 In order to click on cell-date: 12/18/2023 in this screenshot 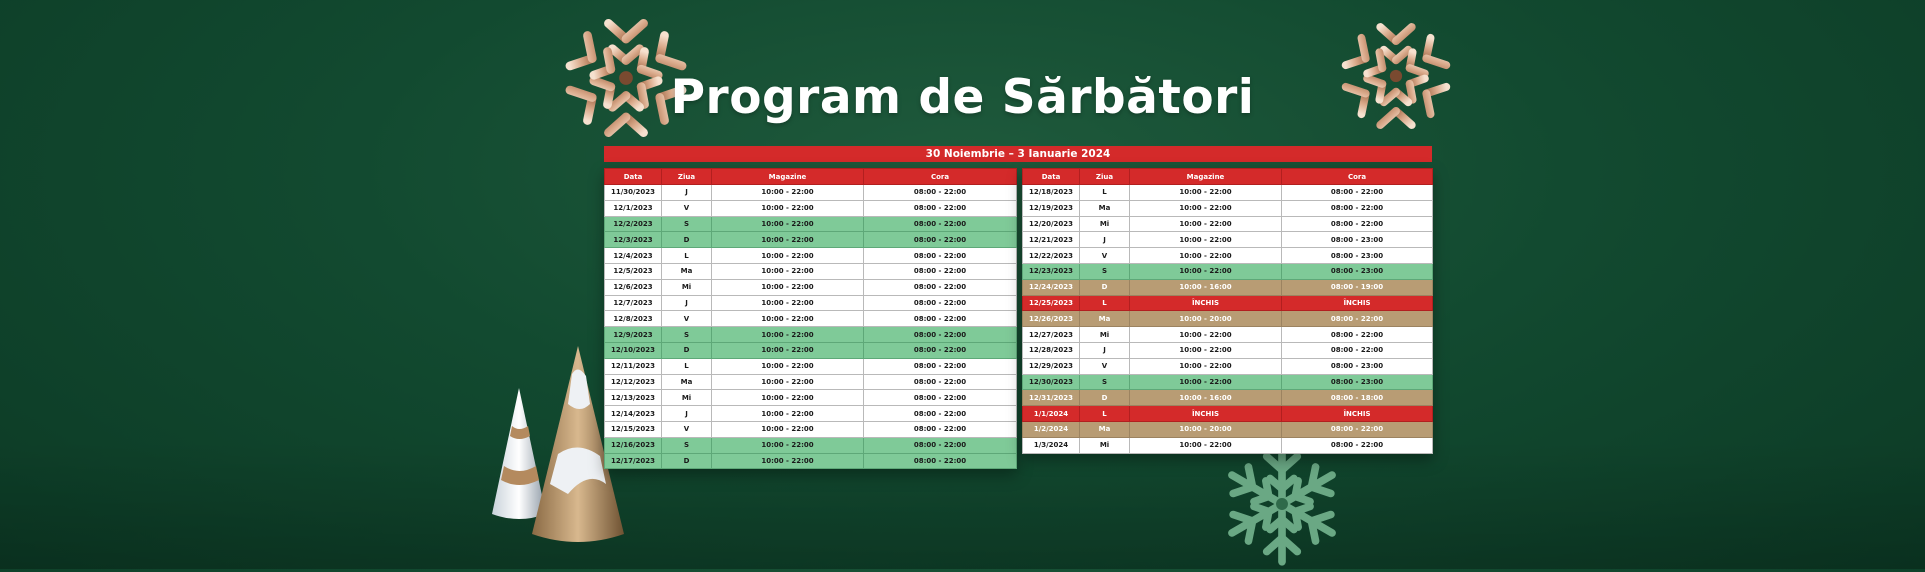, I will do `click(1051, 192)`.